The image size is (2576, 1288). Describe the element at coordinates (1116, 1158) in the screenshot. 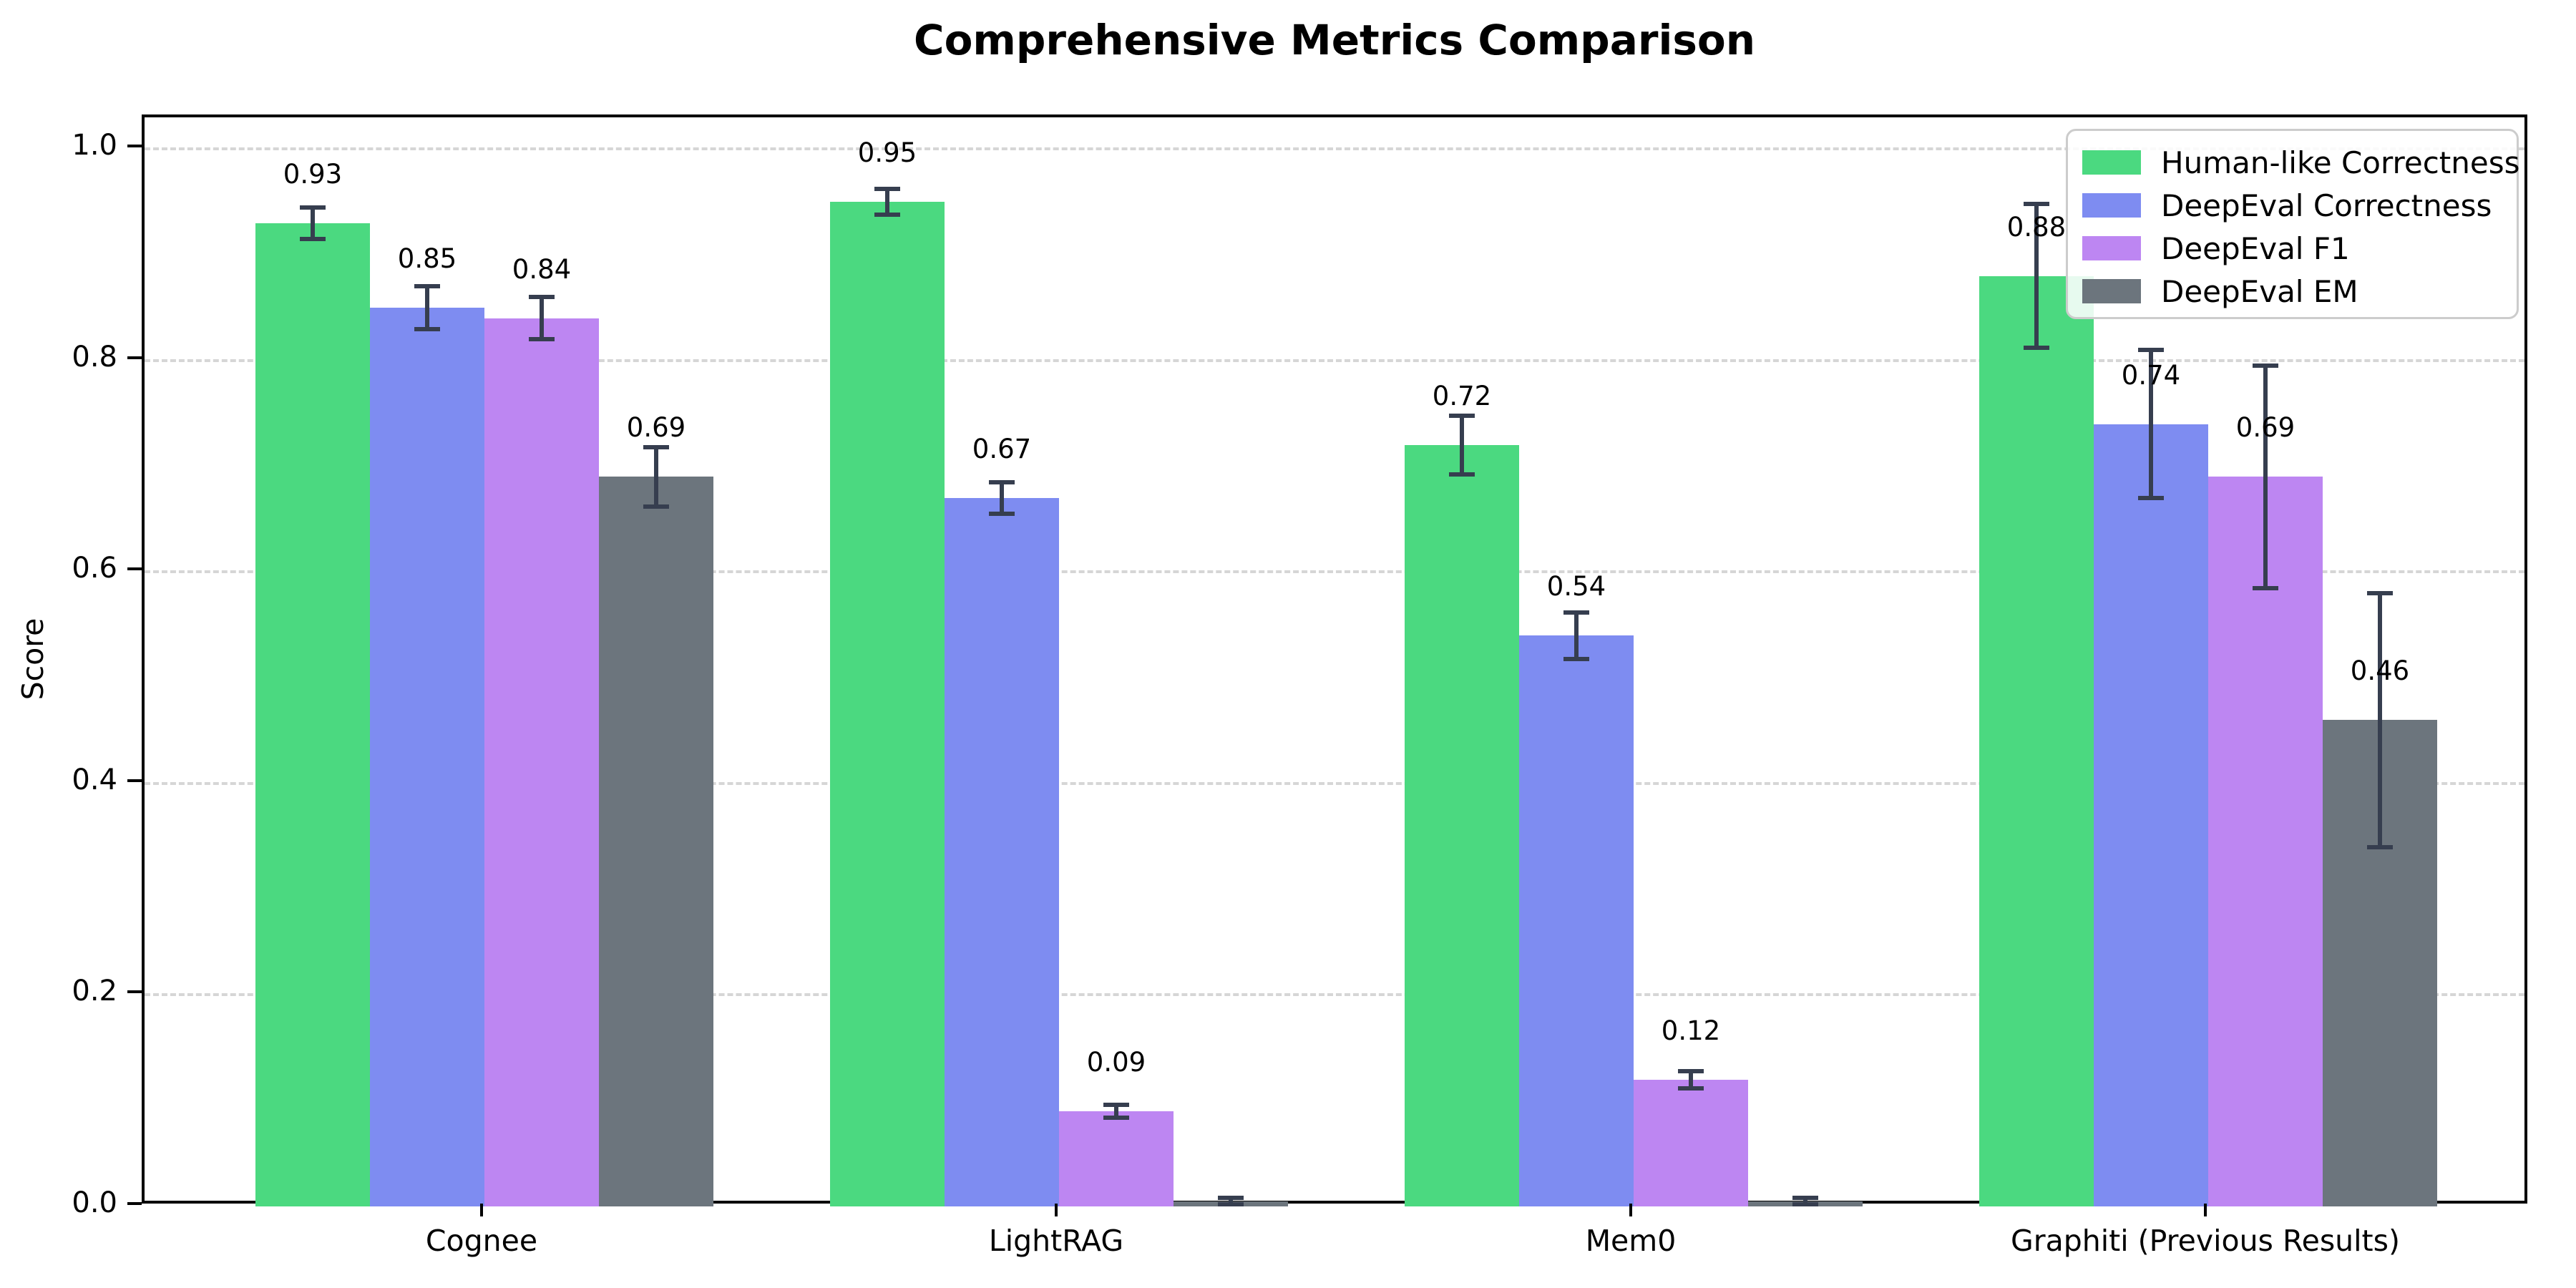

I see `bar-deepeval-f1-lightrag` at that location.